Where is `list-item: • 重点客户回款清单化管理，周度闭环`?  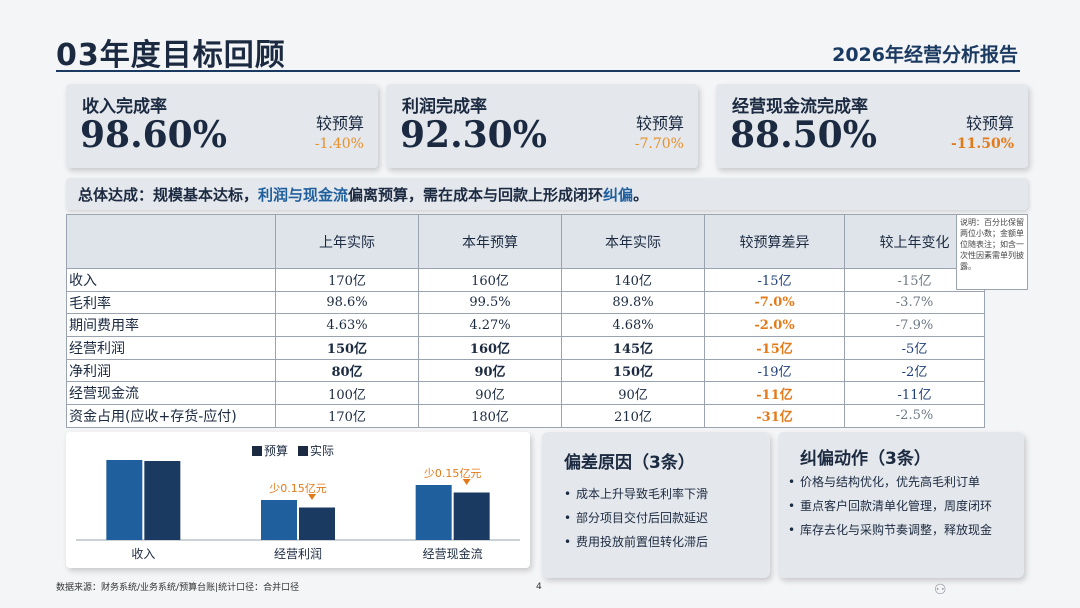
list-item: • 重点客户回款清单化管理，周度闭环 is located at coordinates (890, 506).